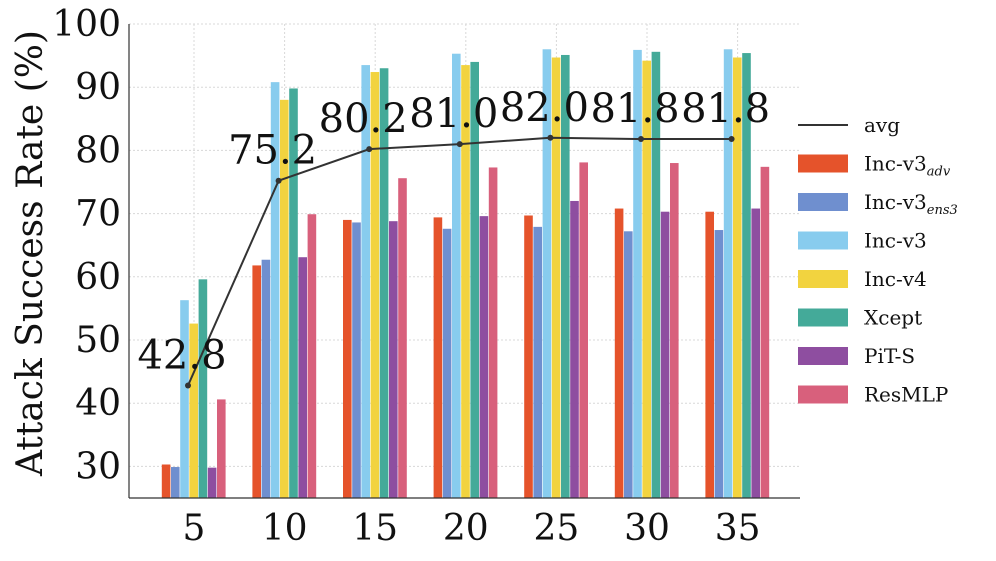 This screenshot has width=996, height=561. Describe the element at coordinates (98, 150) in the screenshot. I see `y-tick-label: 80` at that location.